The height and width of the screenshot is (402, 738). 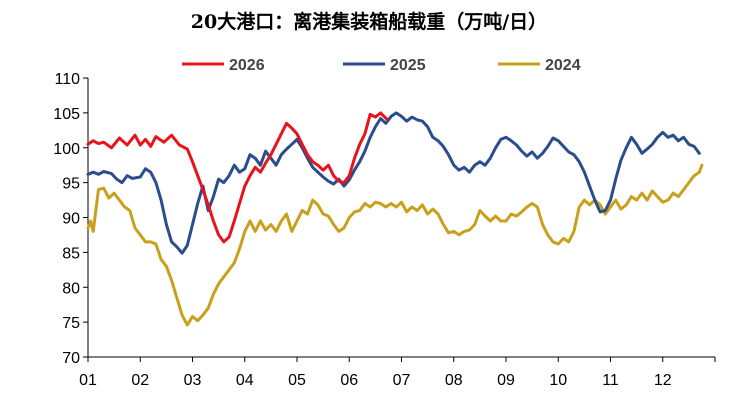 What do you see at coordinates (381, 65) in the screenshot?
I see `legend: 2026 2025 2024` at bounding box center [381, 65].